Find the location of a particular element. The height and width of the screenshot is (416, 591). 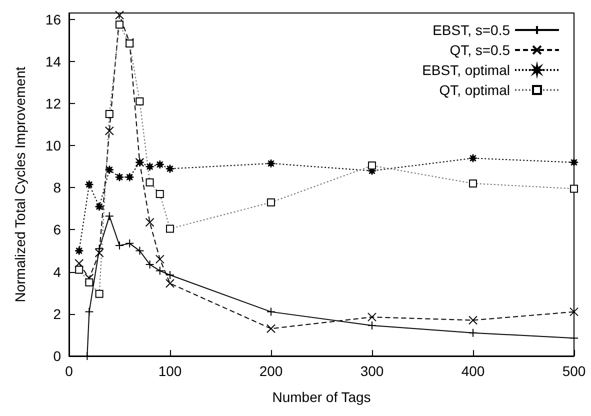

x-tick-label: 100 is located at coordinates (170, 371).